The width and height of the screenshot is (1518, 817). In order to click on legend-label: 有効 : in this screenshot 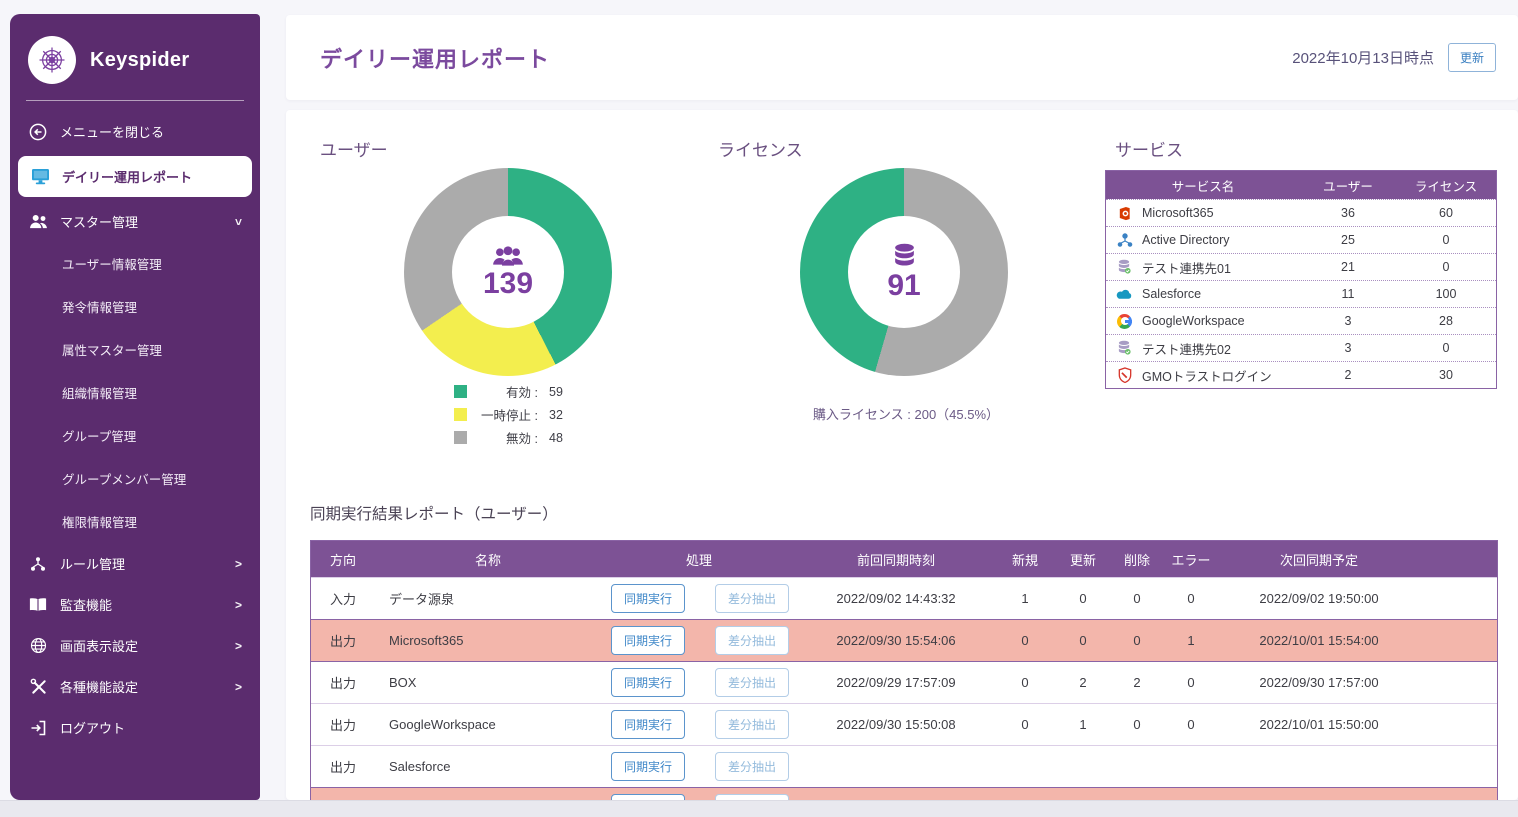, I will do `click(522, 393)`.